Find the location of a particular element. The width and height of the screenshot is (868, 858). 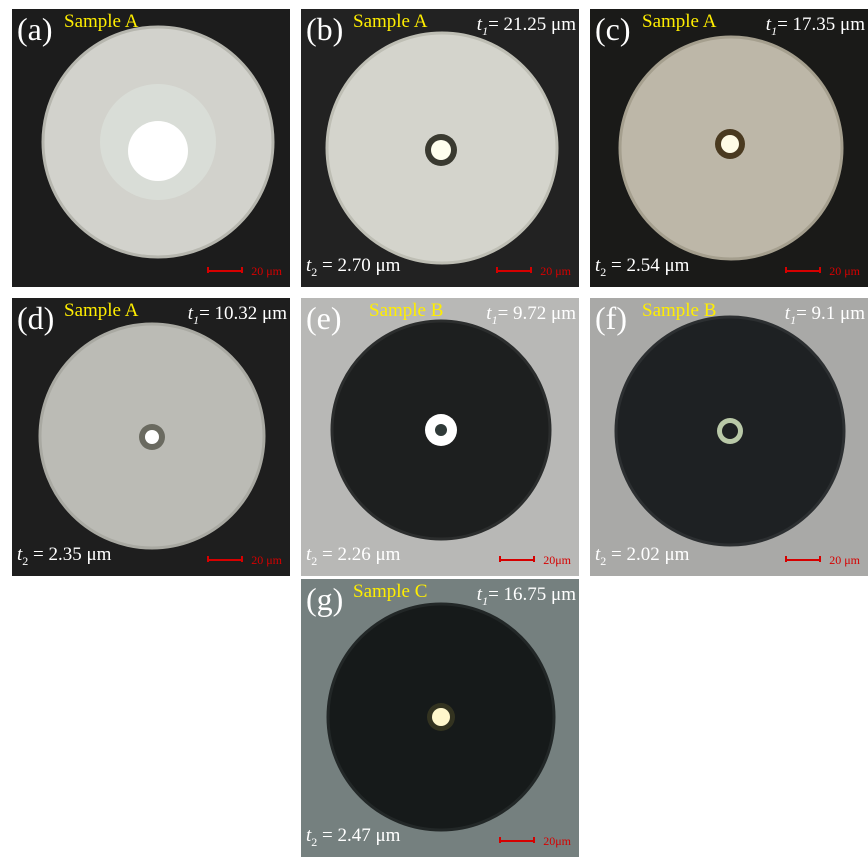

panel-a: (a) Sample A 20 μm is located at coordinates (151, 148).